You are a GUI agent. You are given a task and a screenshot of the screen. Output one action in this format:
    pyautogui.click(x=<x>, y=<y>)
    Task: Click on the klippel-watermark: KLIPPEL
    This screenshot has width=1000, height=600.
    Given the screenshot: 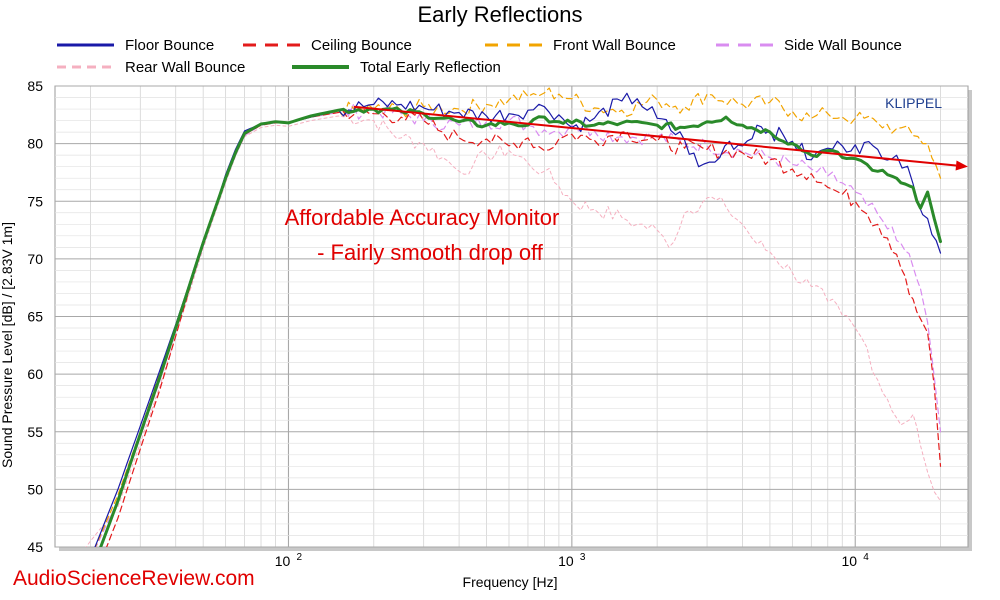 What is the action you would take?
    pyautogui.click(x=913, y=103)
    